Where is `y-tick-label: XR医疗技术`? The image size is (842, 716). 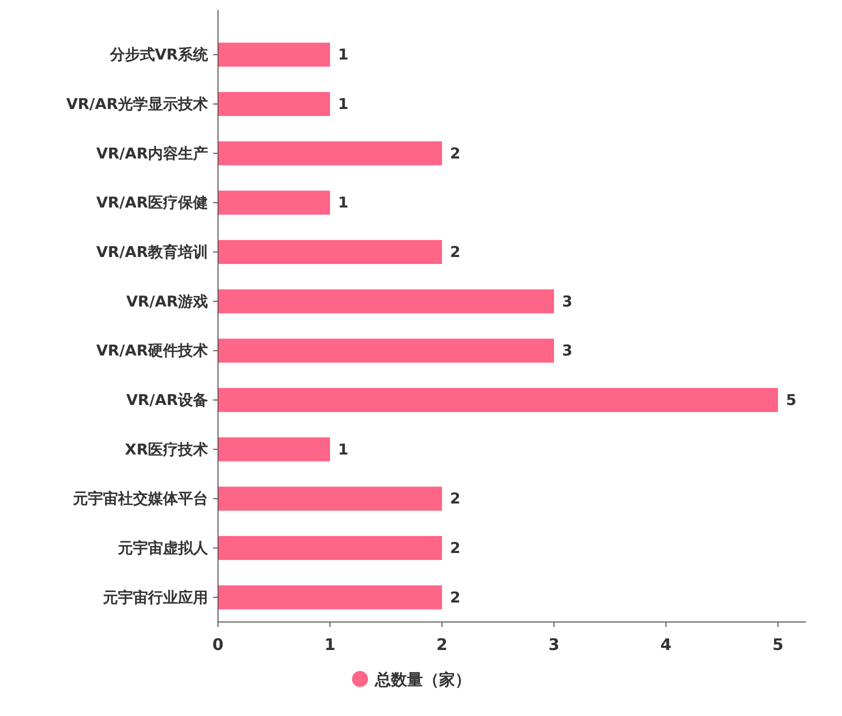 y-tick-label: XR医疗技术 is located at coordinates (166, 449).